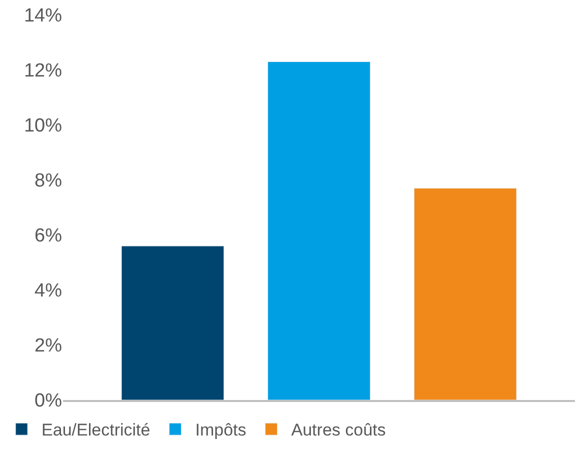 Image resolution: width=577 pixels, height=450 pixels. I want to click on legend-label: Impôts, so click(220, 430).